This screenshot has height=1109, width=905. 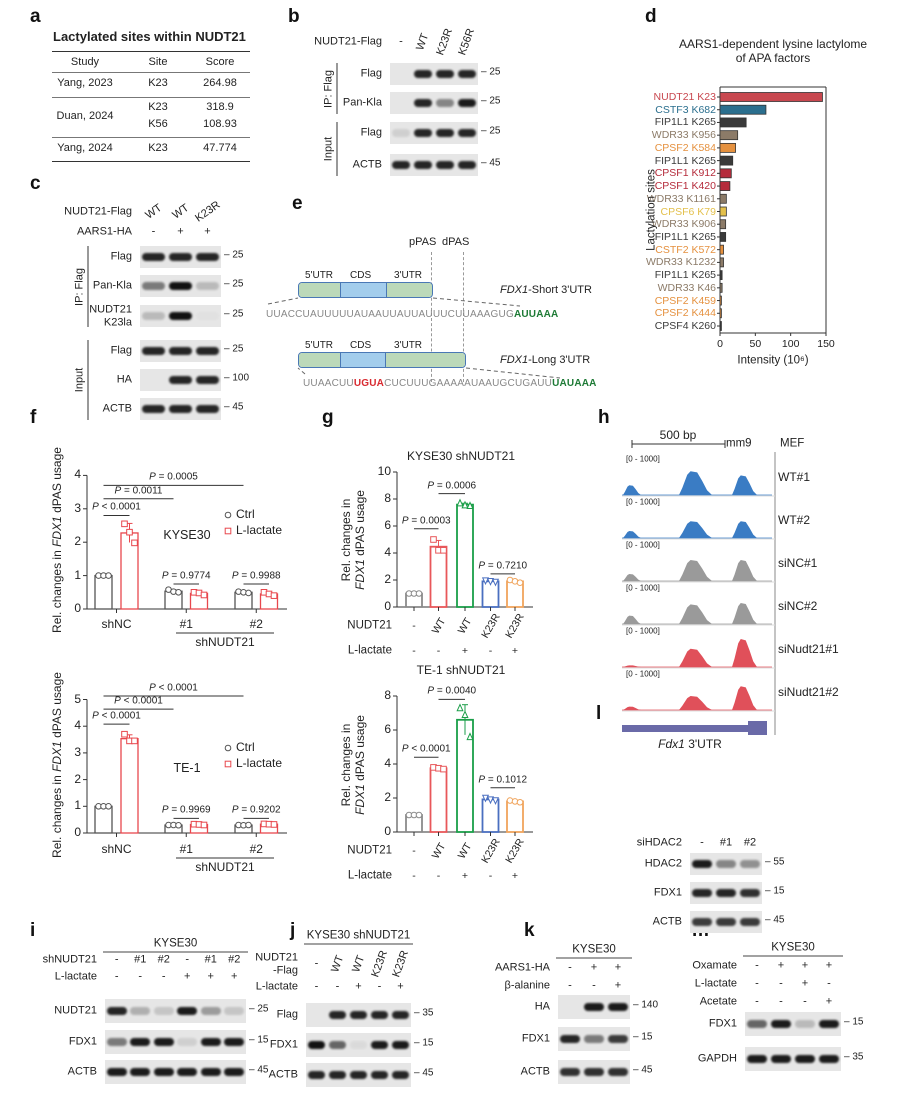 What do you see at coordinates (798, 563) in the screenshot?
I see `track-label: siNC#1` at bounding box center [798, 563].